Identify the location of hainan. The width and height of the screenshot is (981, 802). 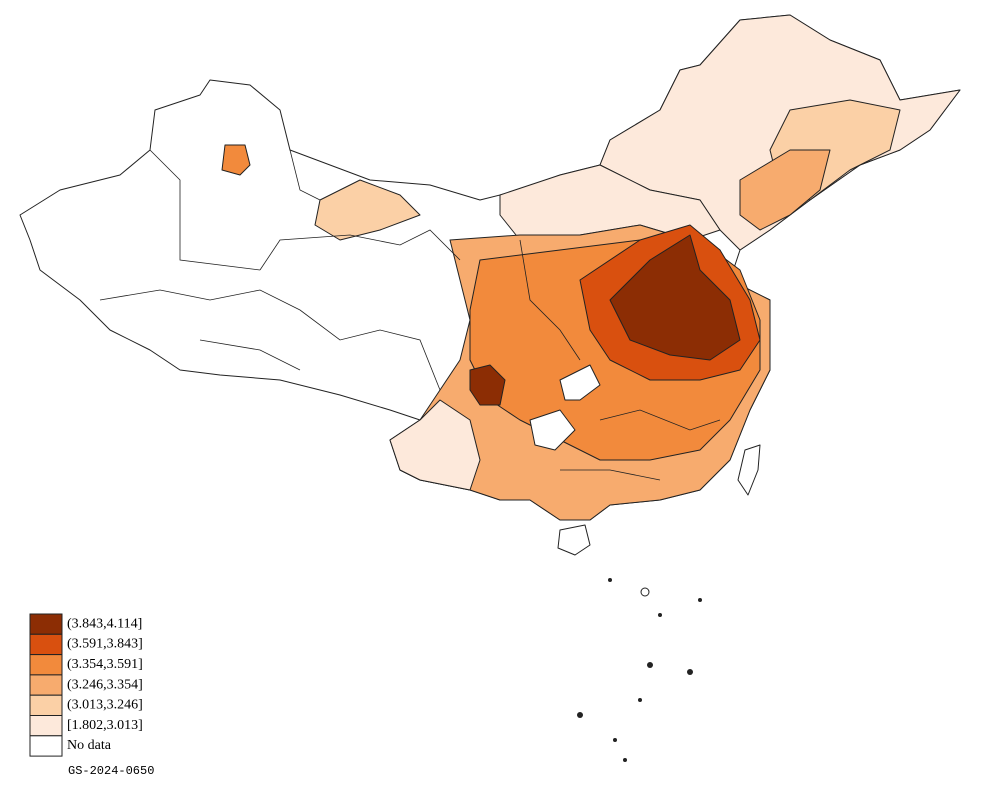
(574, 540).